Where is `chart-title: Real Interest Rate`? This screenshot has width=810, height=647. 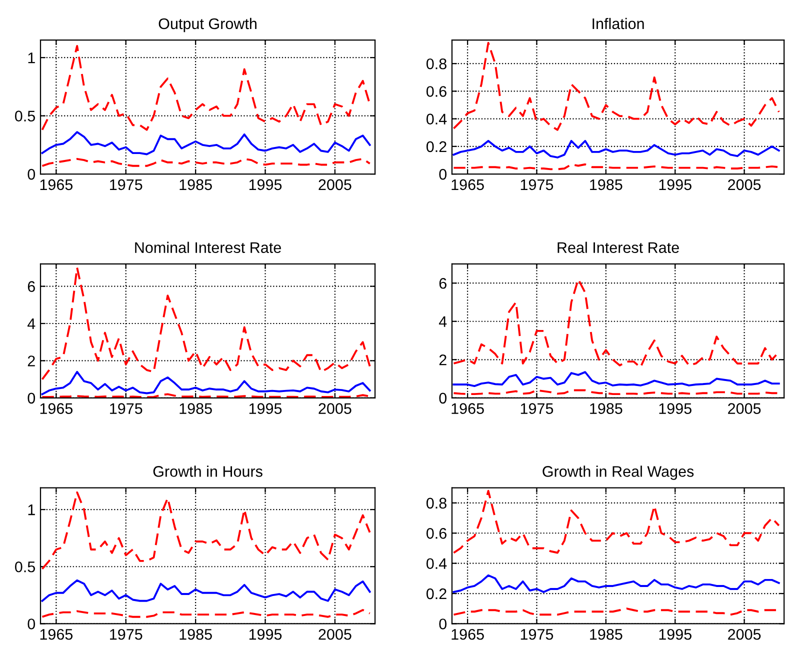
chart-title: Real Interest Rate is located at coordinates (618, 248).